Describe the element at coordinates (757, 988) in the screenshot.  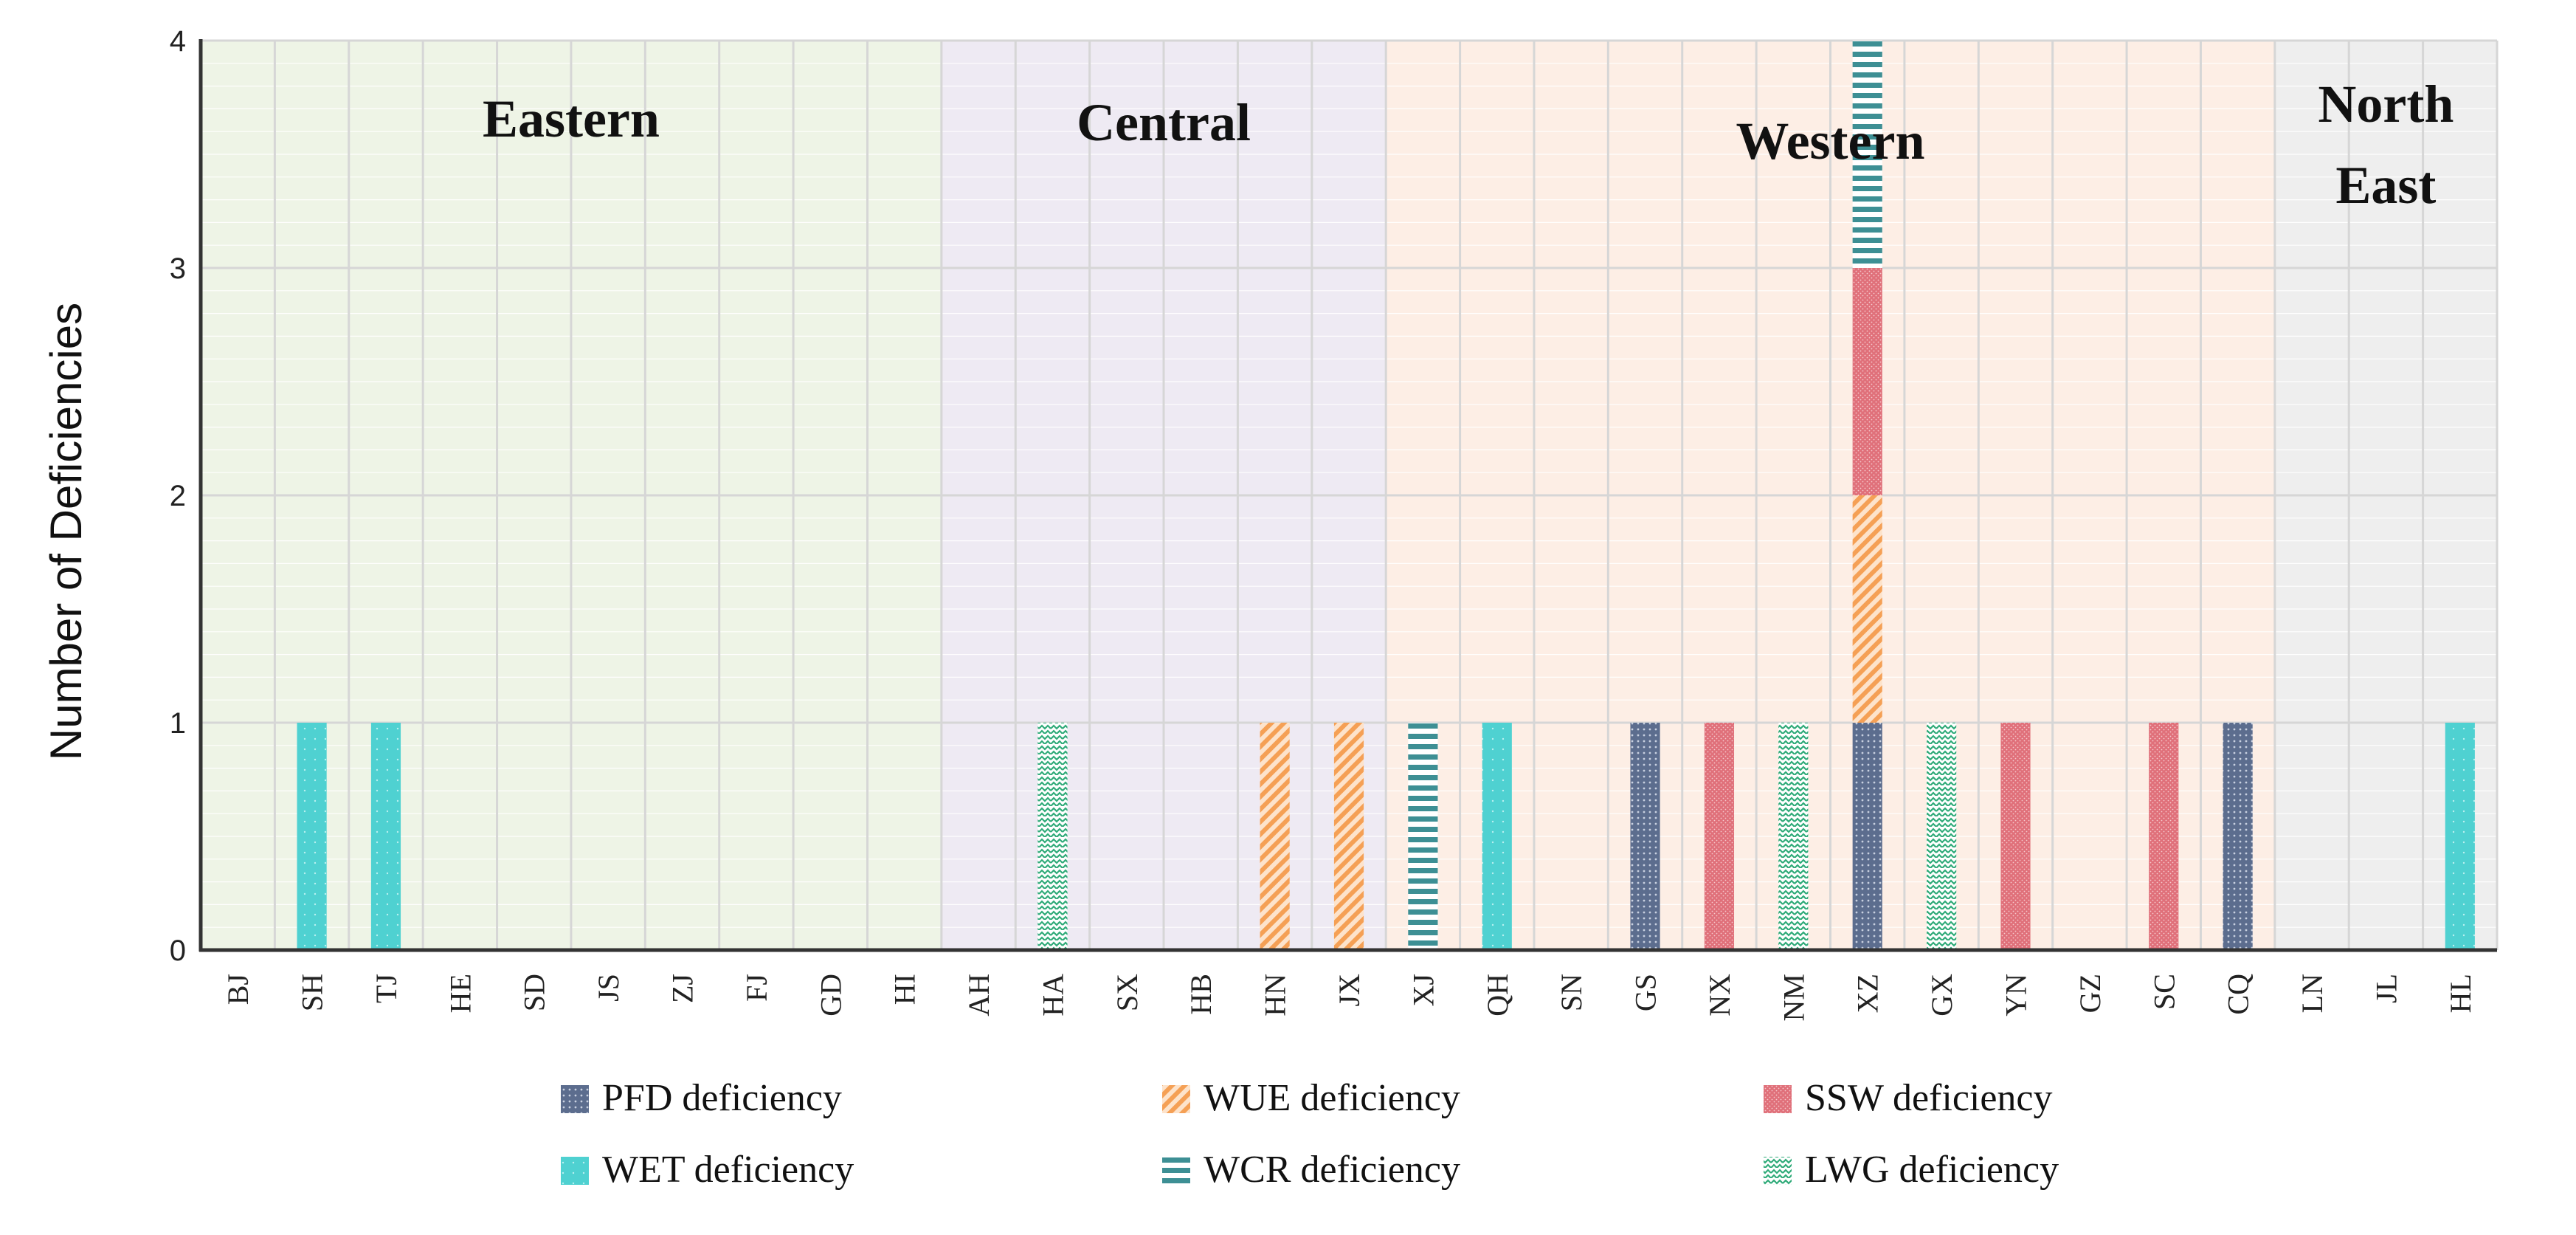
I see `x-tick-label: FJ` at that location.